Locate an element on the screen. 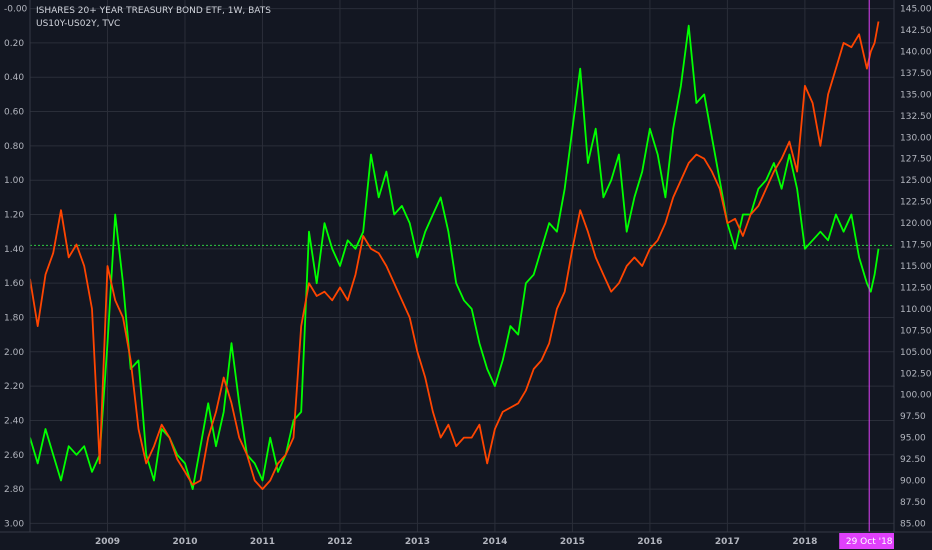  right-tick-label: 130.00 is located at coordinates (916, 138).